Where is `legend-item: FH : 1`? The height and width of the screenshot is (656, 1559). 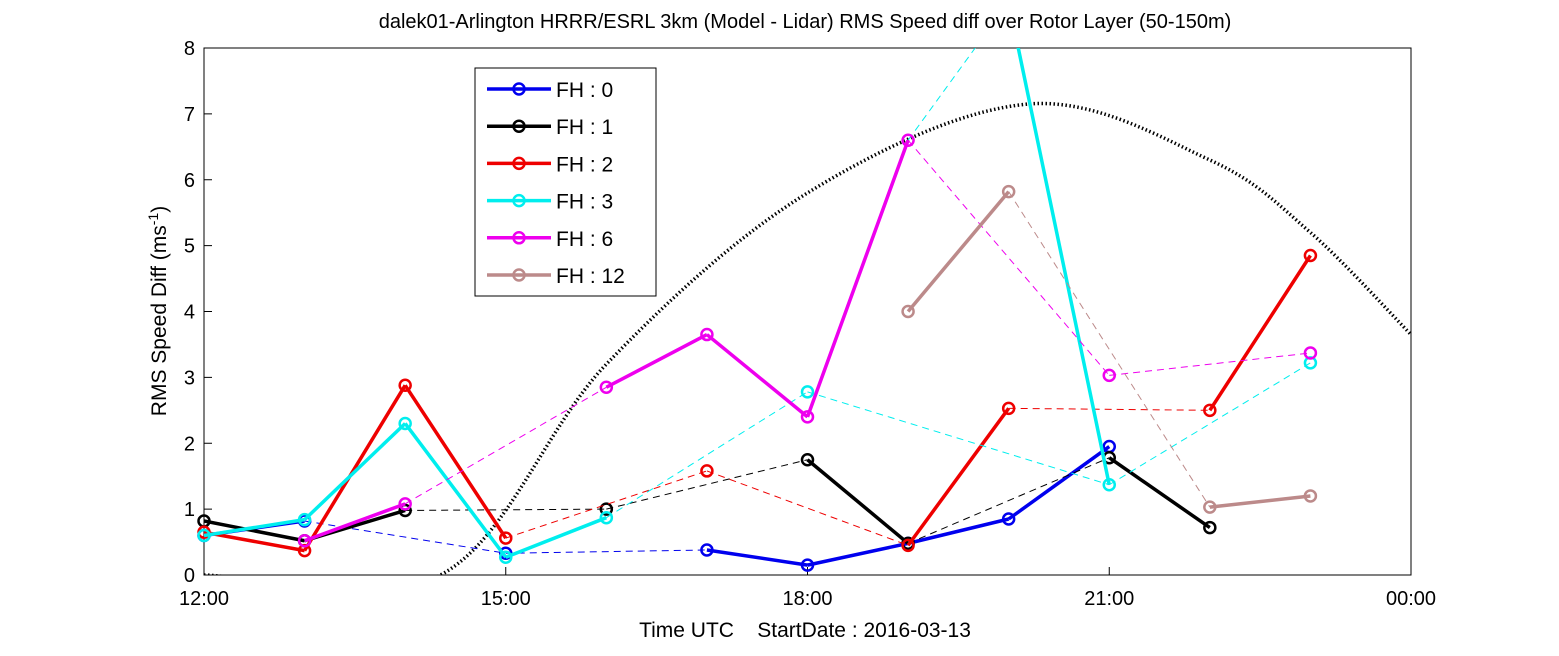
legend-item: FH : 1 is located at coordinates (550, 127).